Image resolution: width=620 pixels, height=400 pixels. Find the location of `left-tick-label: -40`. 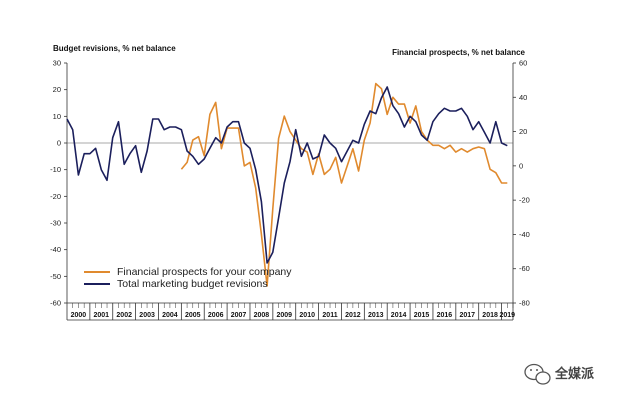

left-tick-label: -40 is located at coordinates (55, 249).